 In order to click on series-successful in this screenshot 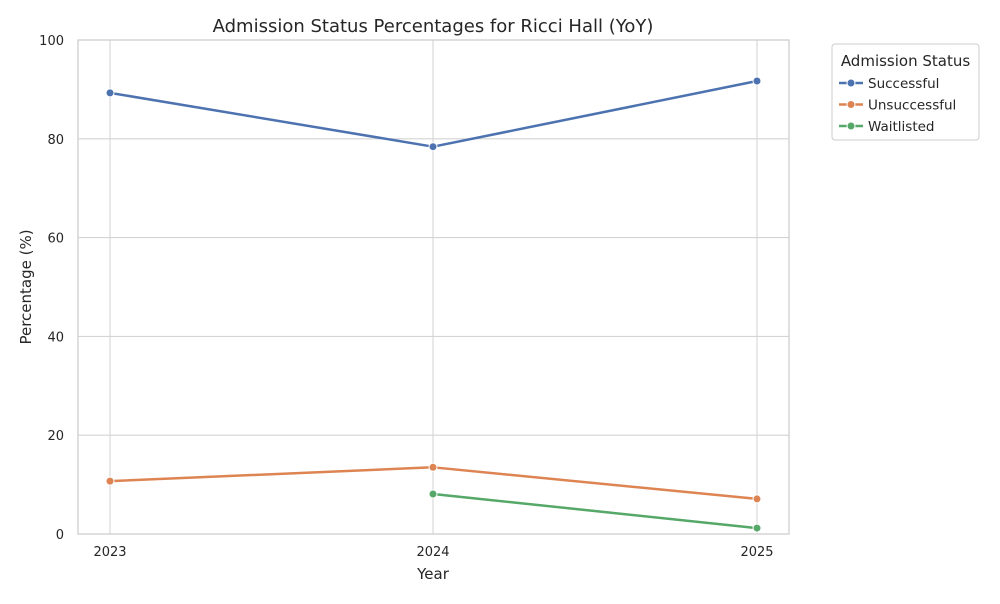, I will do `click(433, 114)`.